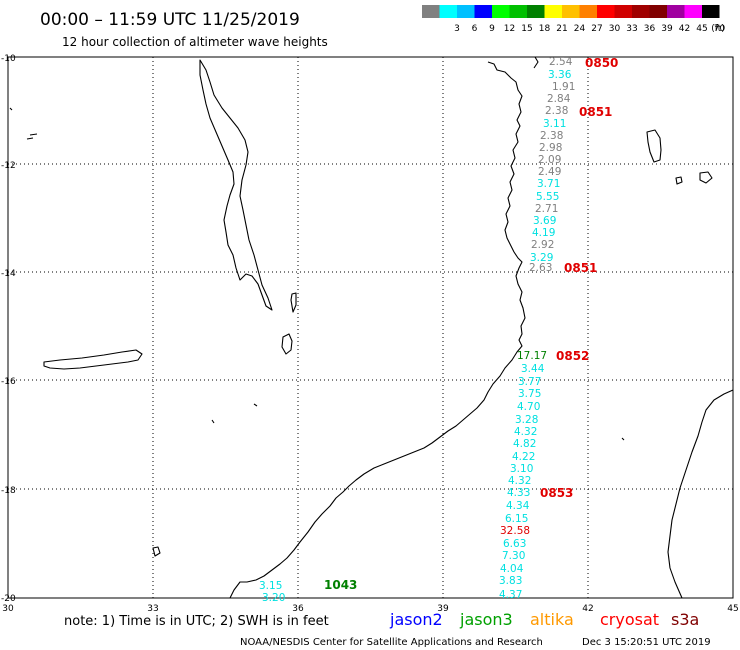 This screenshot has width=740, height=650. I want to click on pass-time-label: 0853, so click(556, 493).